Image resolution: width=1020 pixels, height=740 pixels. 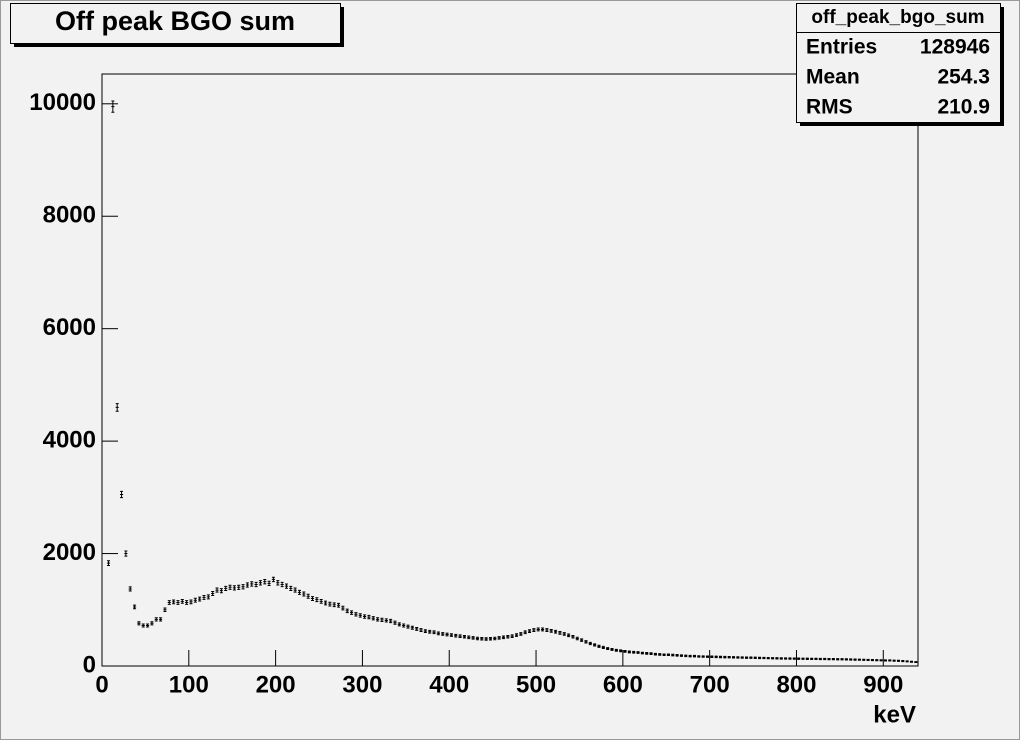 What do you see at coordinates (963, 107) in the screenshot?
I see `stats-value: 210.9` at bounding box center [963, 107].